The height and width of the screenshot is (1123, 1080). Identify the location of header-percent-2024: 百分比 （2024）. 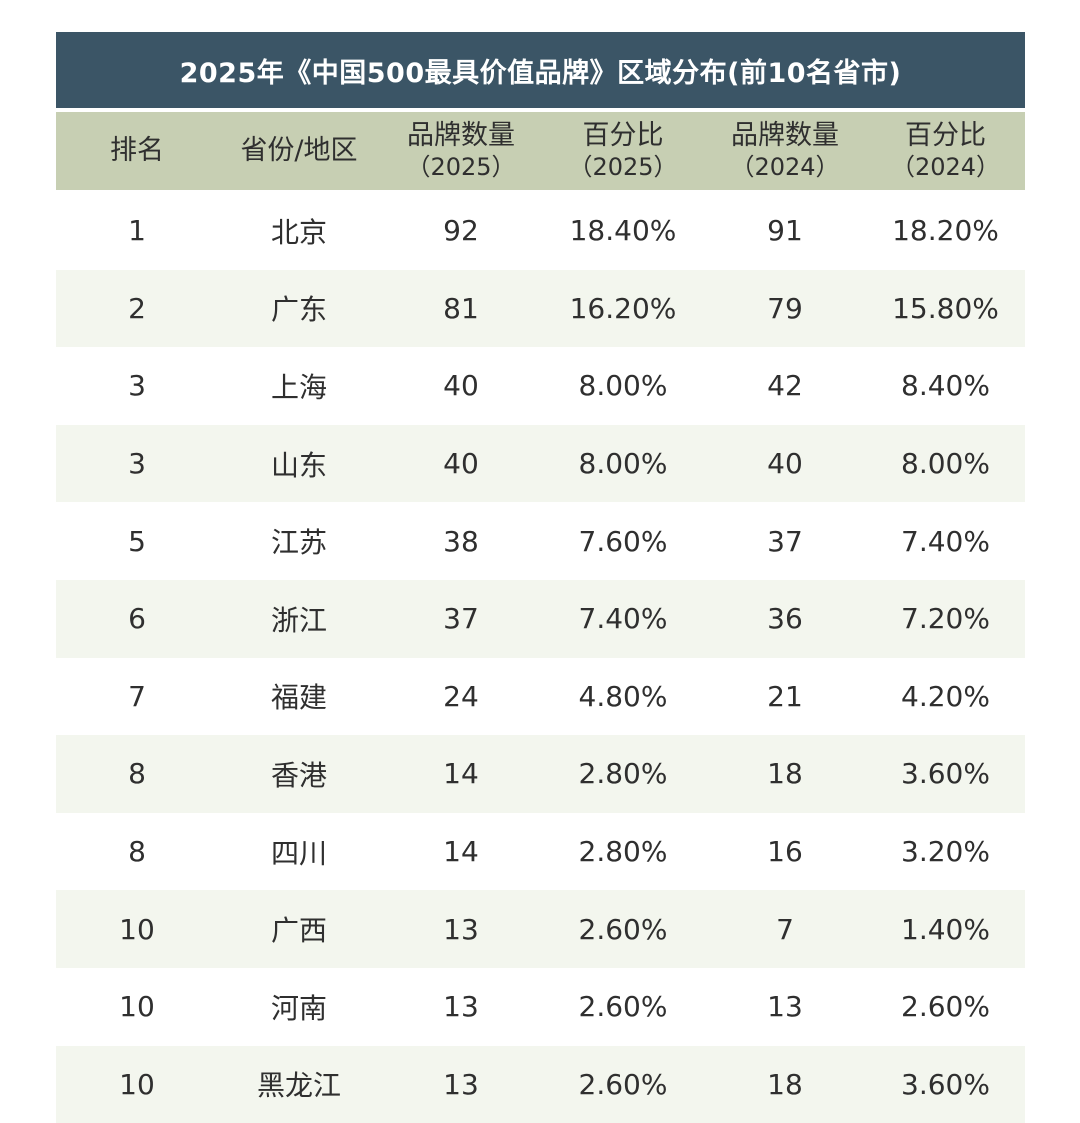
(945, 151).